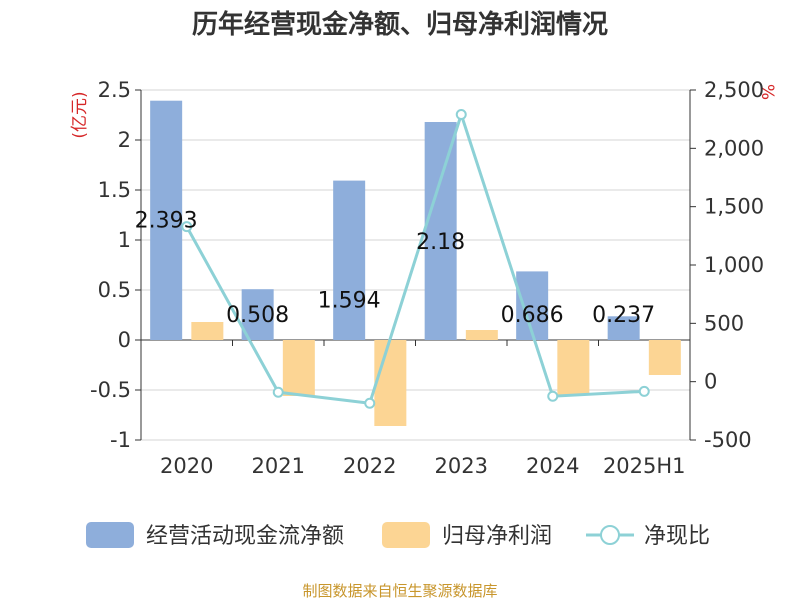  What do you see at coordinates (724, 323) in the screenshot?
I see `right-tick-label: 500` at bounding box center [724, 323].